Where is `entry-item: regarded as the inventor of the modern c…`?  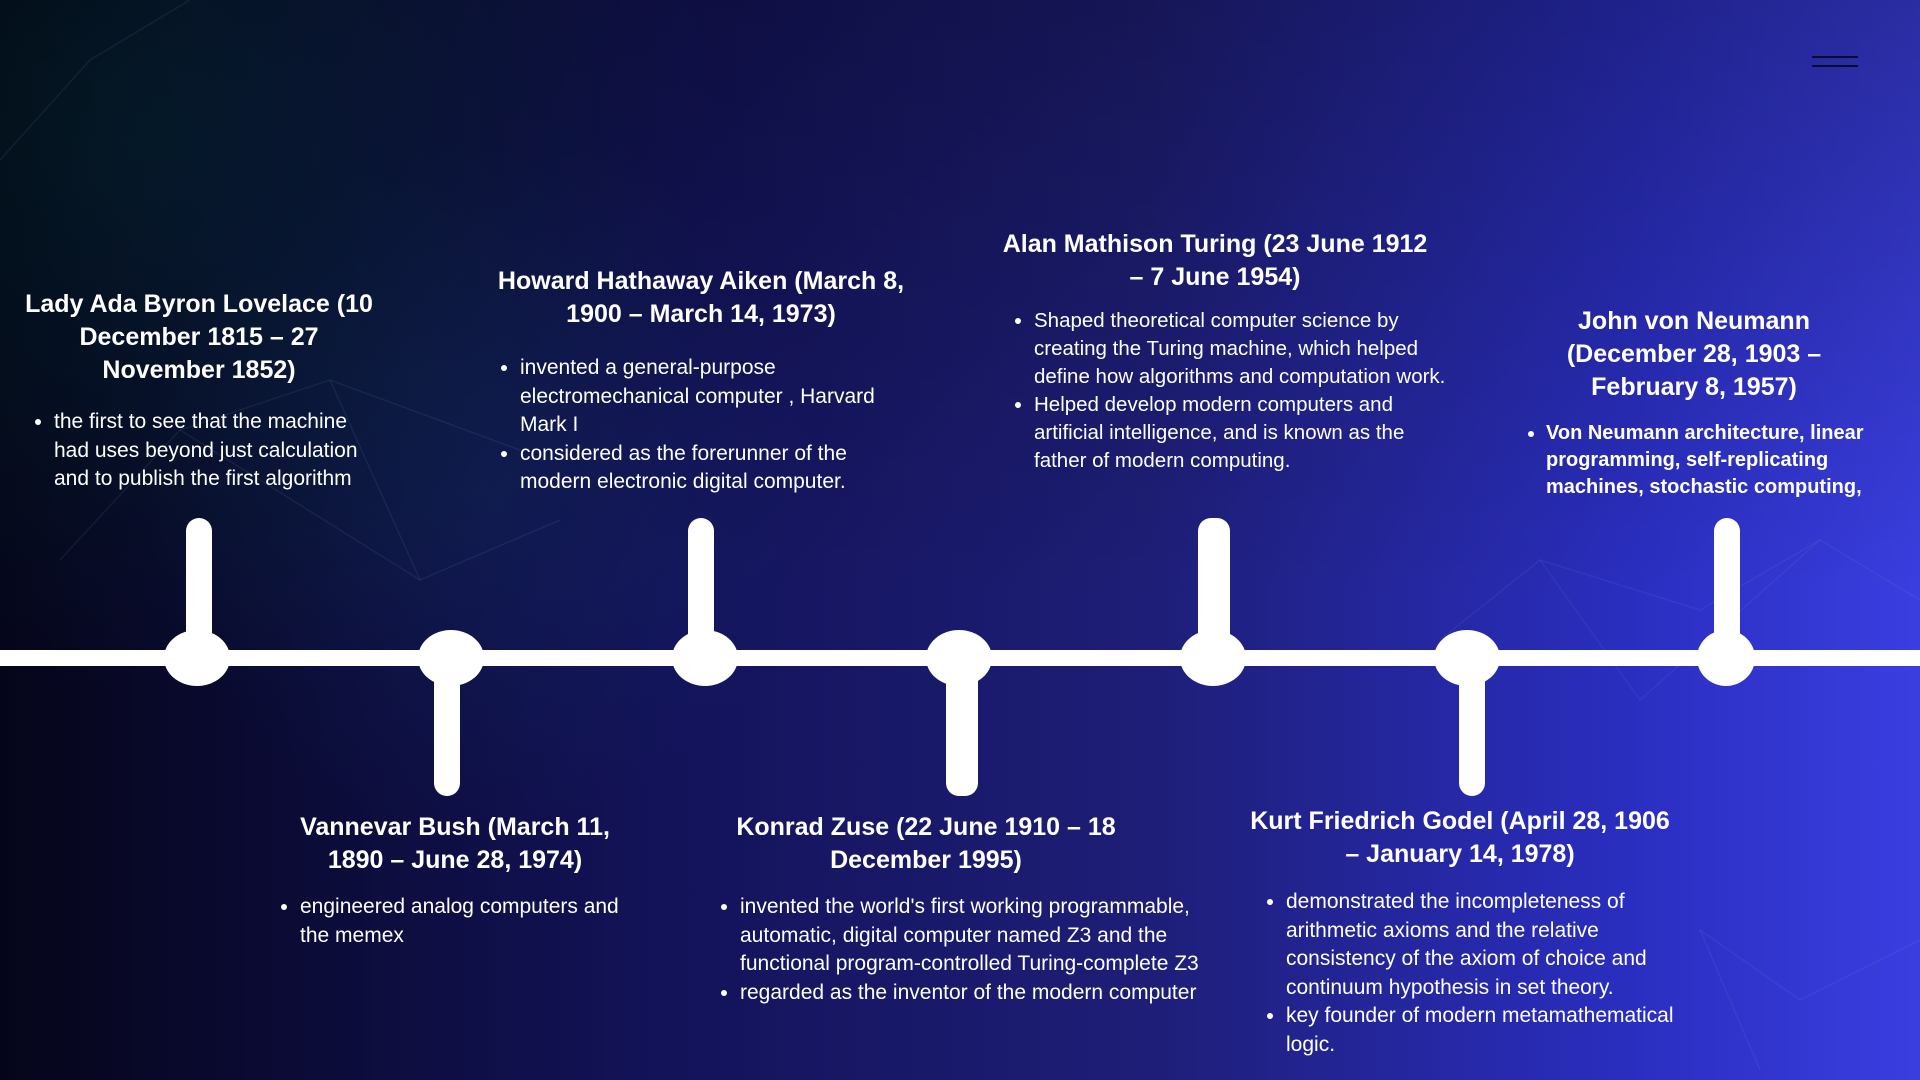
entry-item: regarded as the inventor of the modern c… is located at coordinates (970, 993).